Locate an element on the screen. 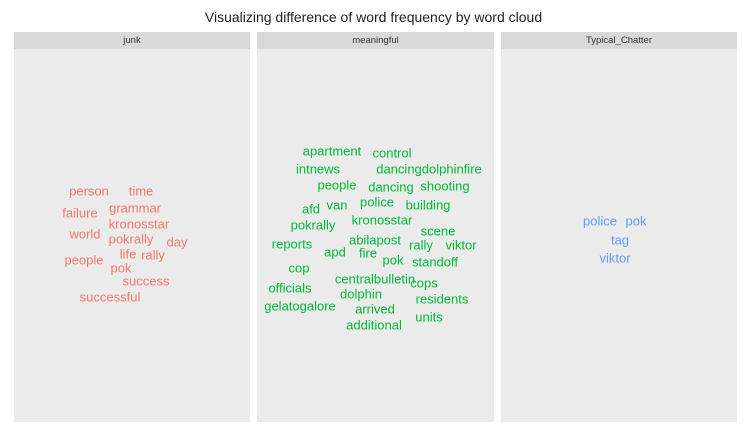  panel-label-junk: junk is located at coordinates (132, 40).